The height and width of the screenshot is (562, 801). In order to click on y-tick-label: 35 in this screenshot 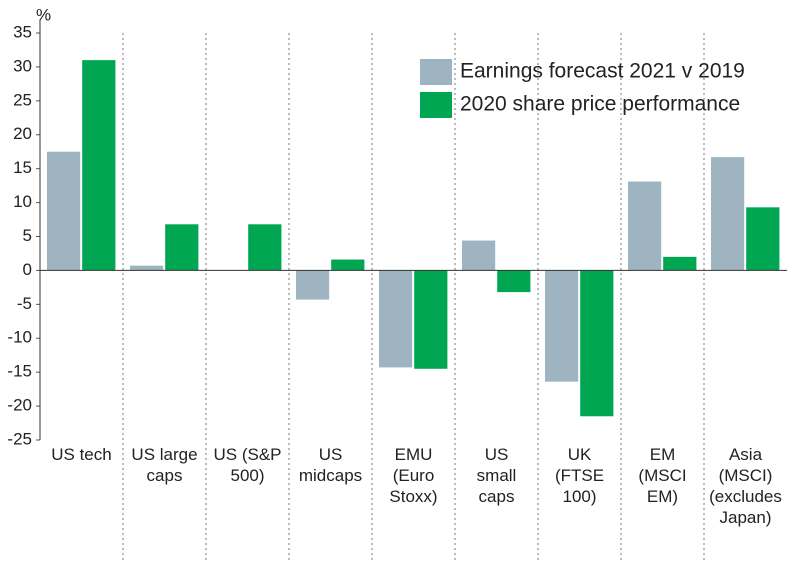, I will do `click(22, 31)`.